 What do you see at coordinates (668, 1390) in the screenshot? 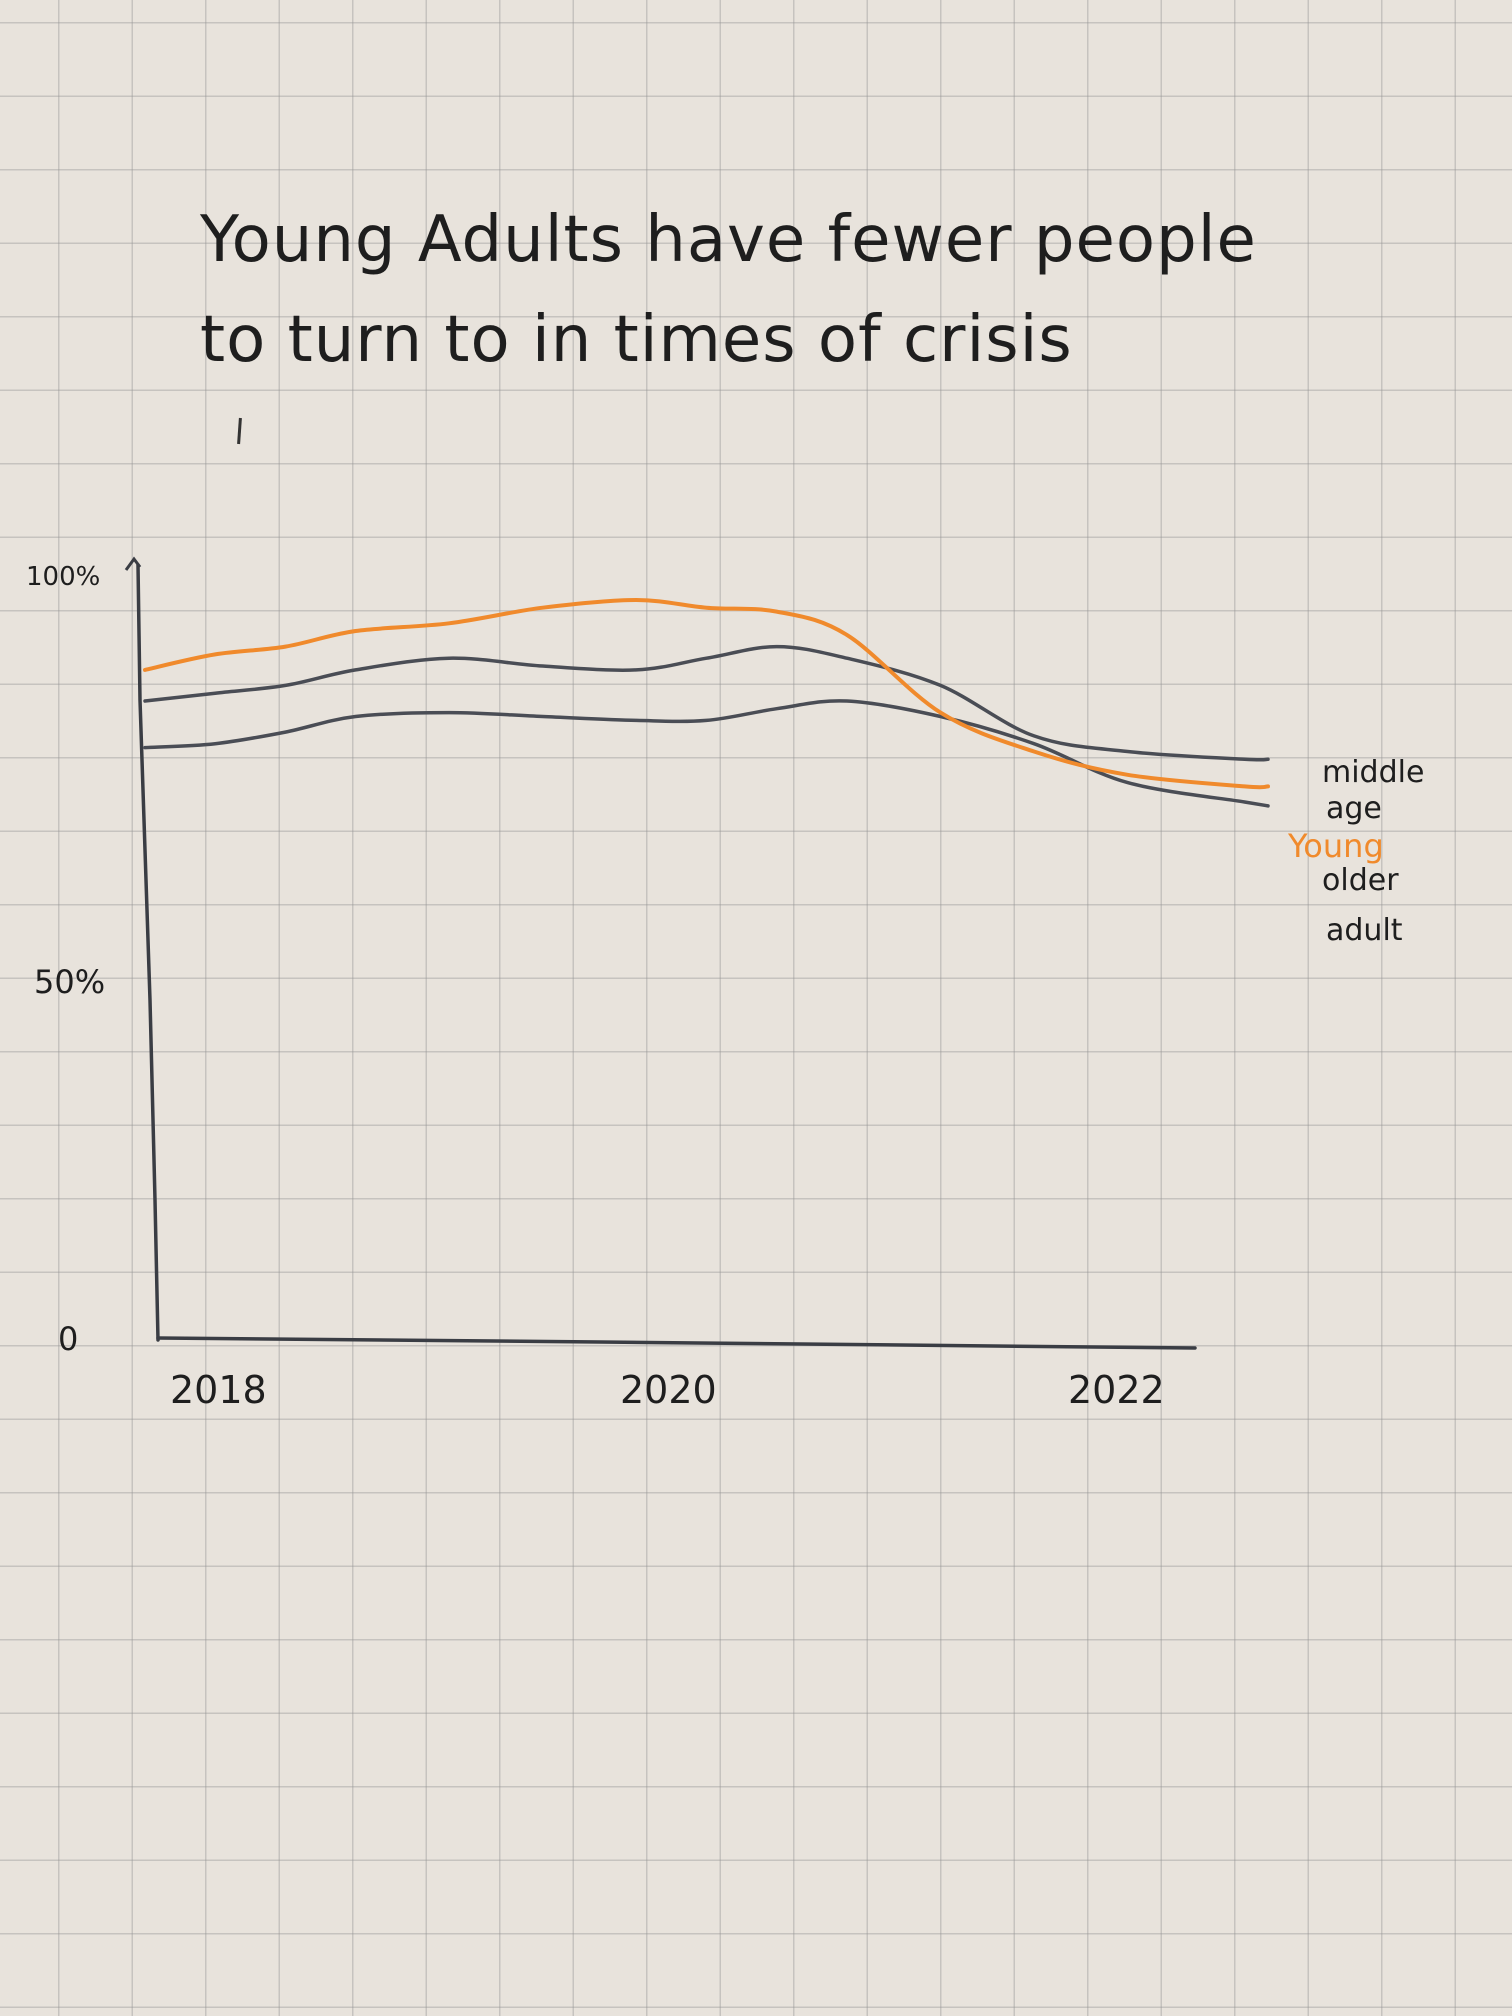
I see `x-tick-label: 2020` at bounding box center [668, 1390].